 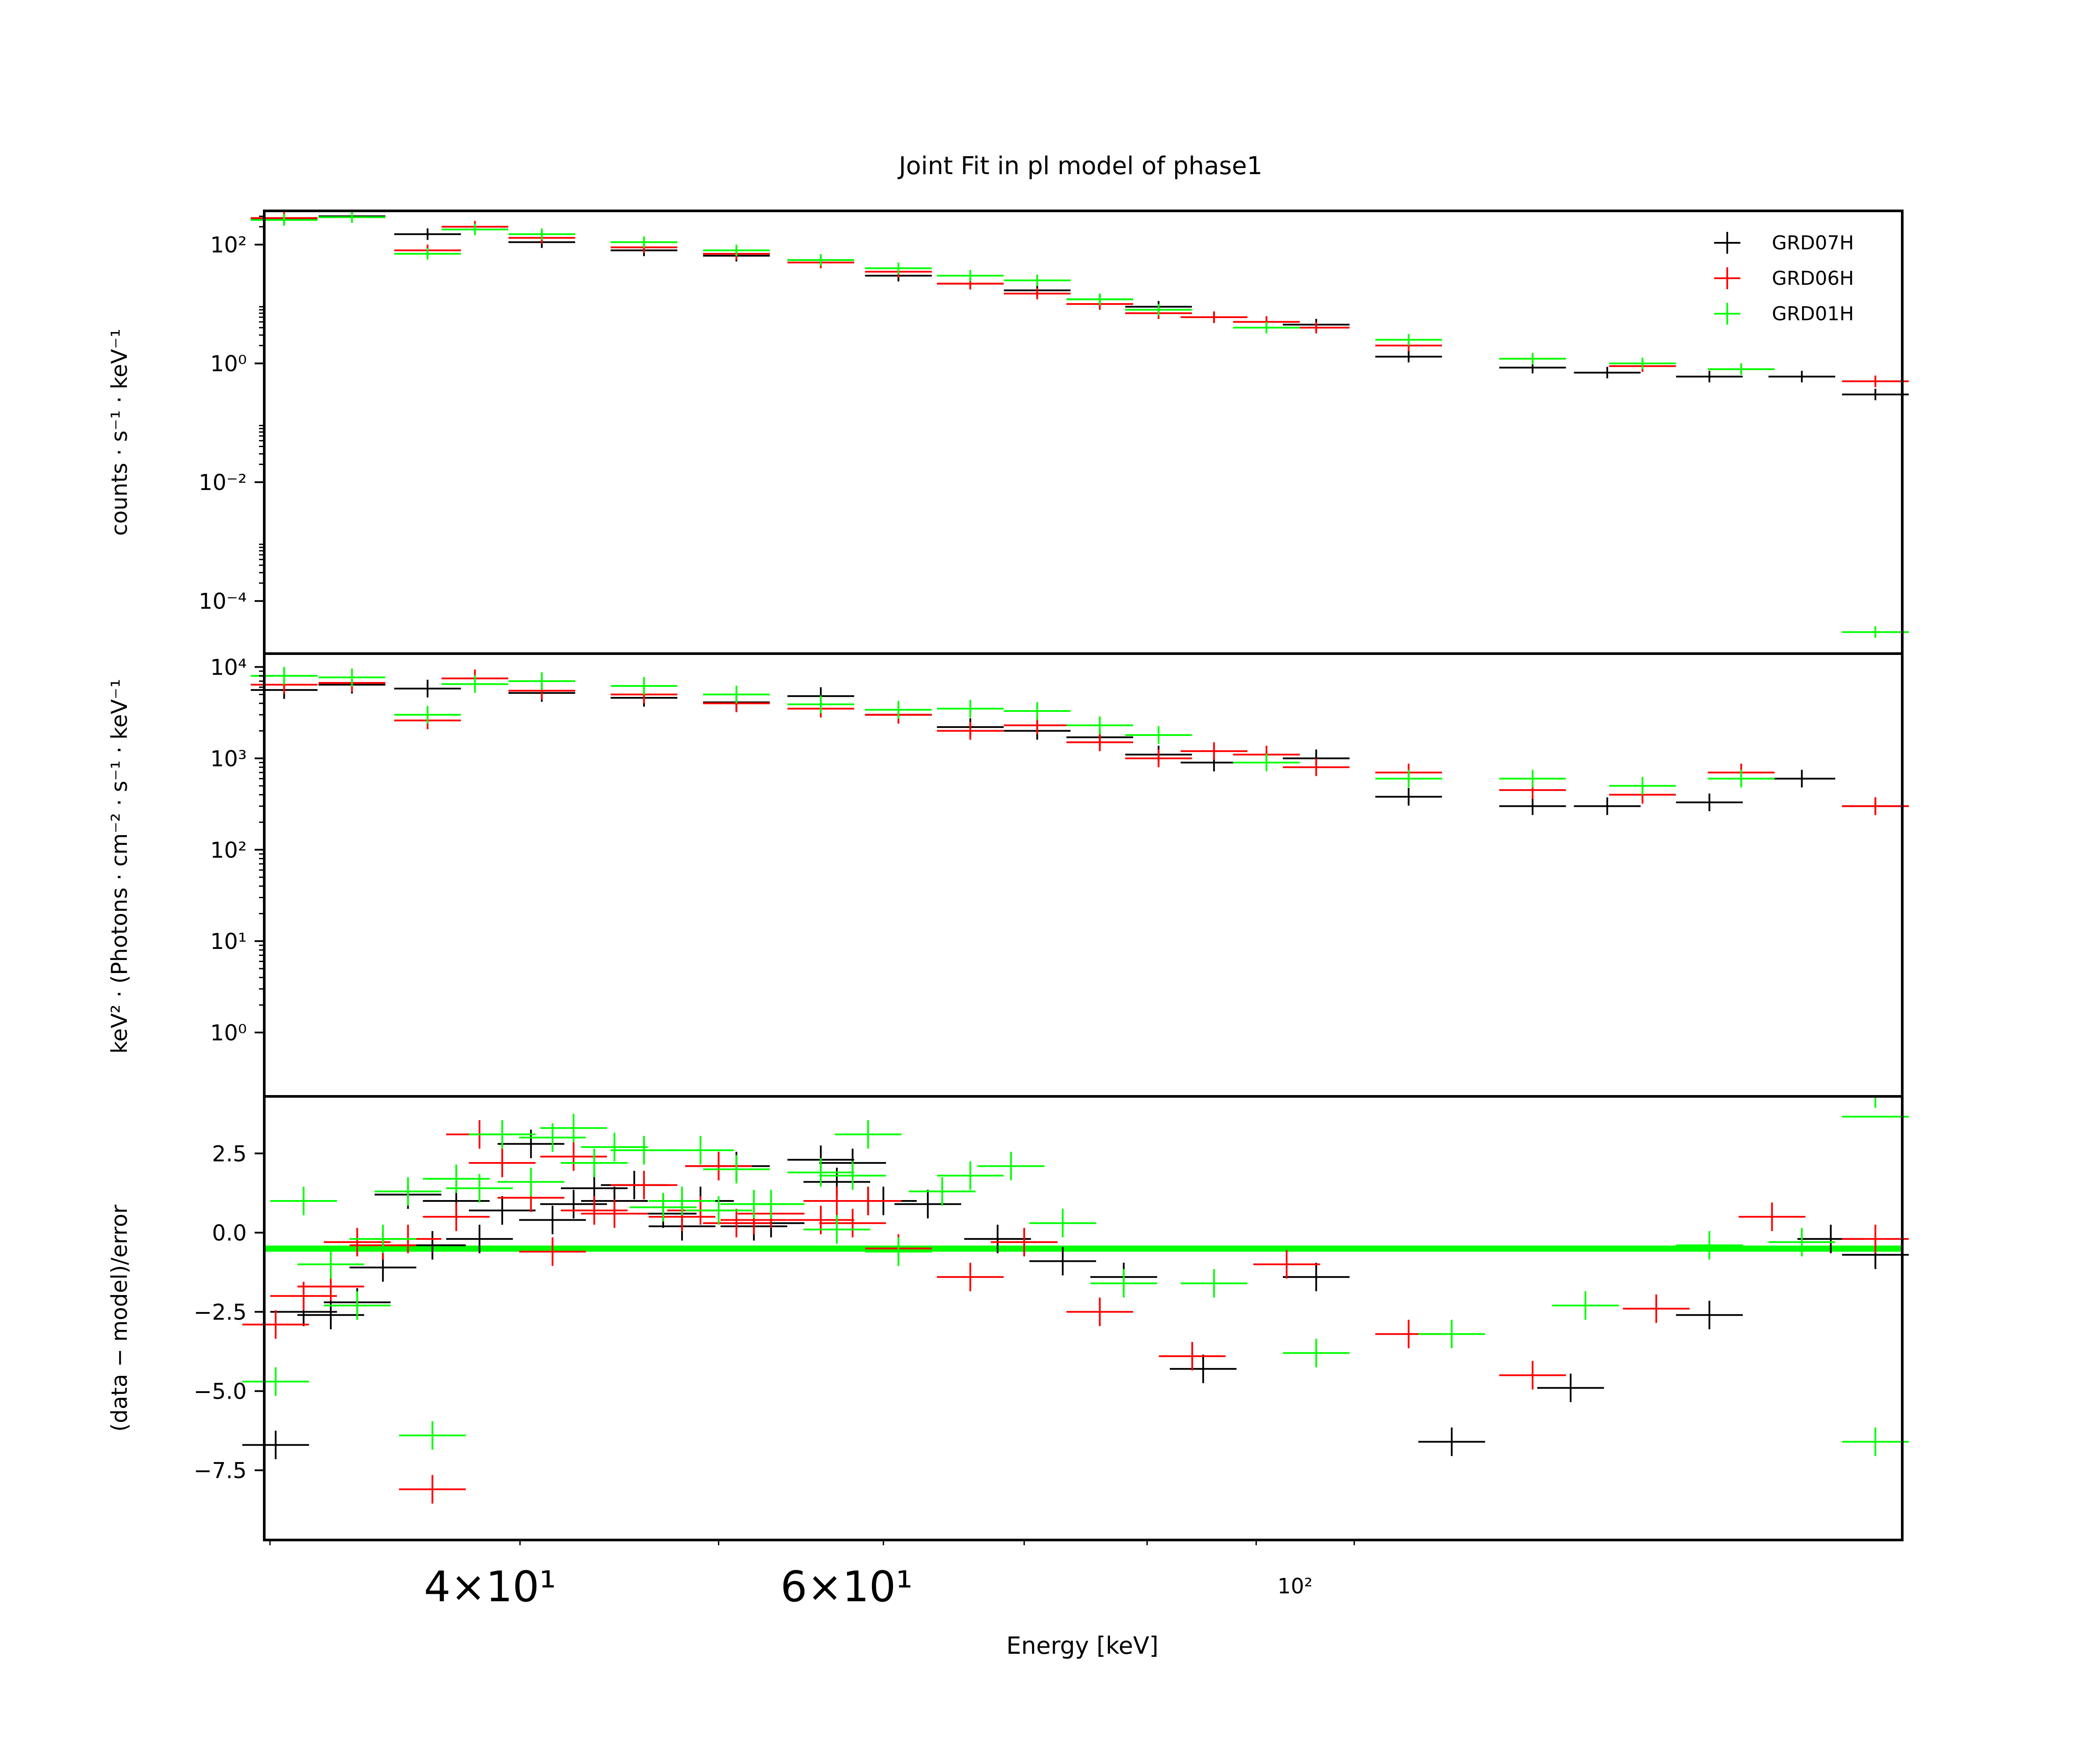 I want to click on legend-label-grd06h: GRD06H, so click(x=1813, y=278).